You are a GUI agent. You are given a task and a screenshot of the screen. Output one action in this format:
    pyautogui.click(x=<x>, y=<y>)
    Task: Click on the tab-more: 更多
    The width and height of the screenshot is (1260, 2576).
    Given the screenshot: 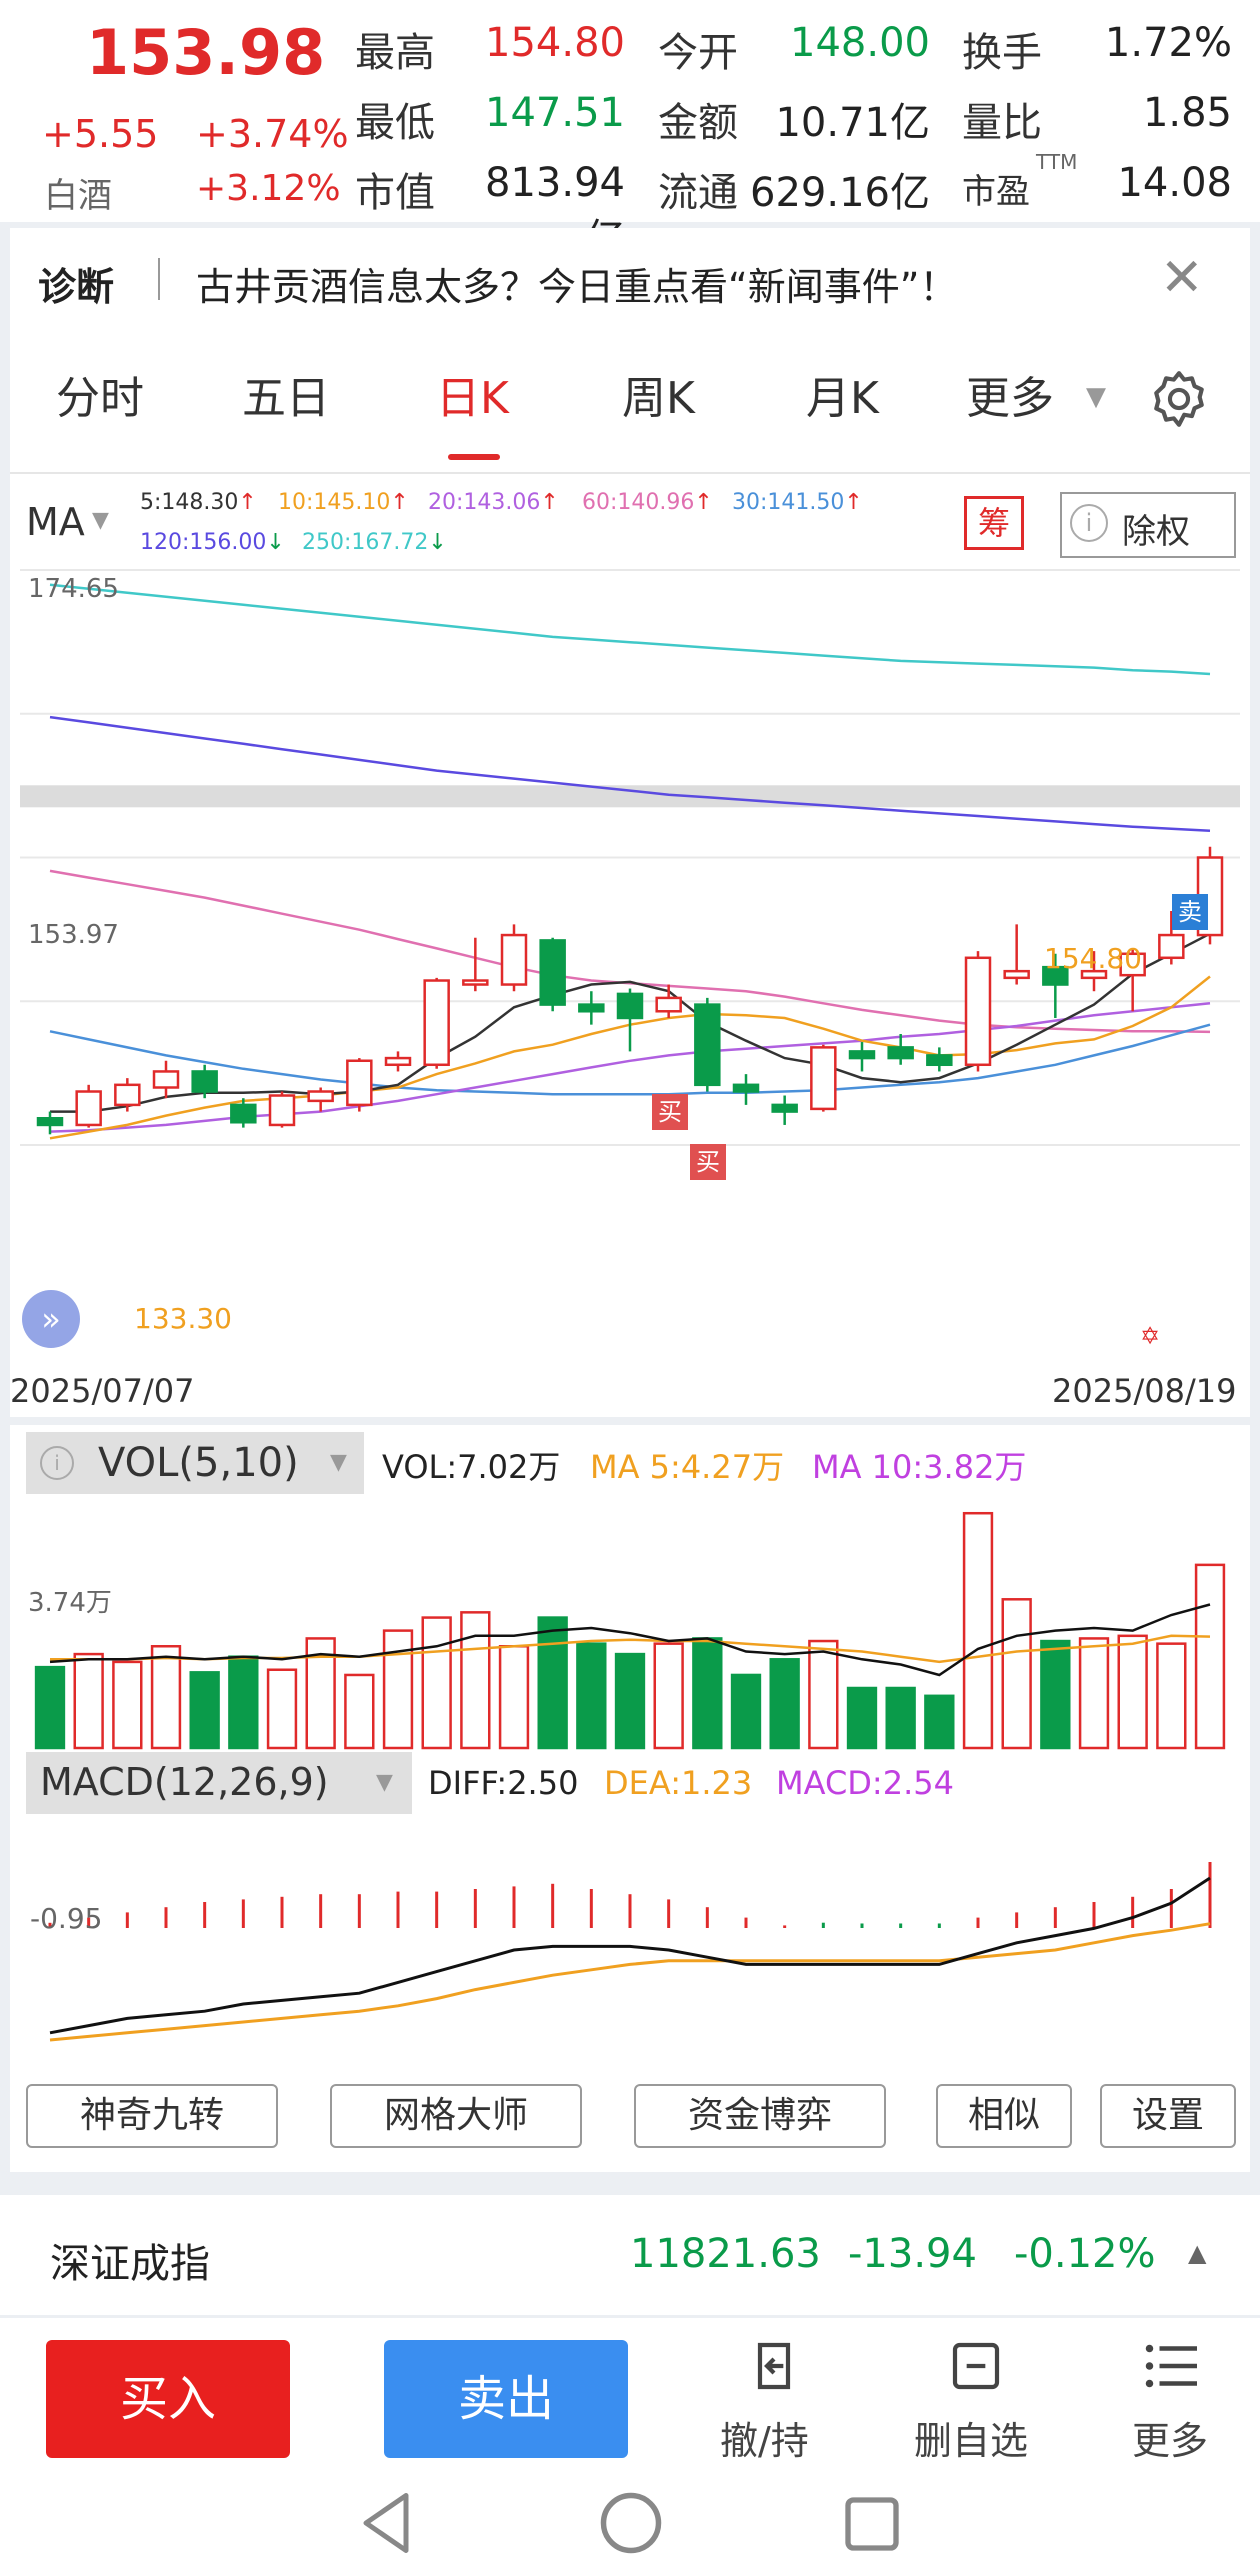 What is the action you would take?
    pyautogui.click(x=1010, y=398)
    